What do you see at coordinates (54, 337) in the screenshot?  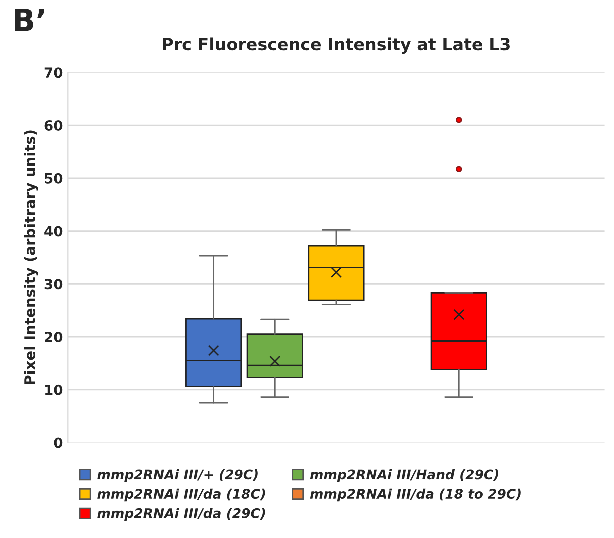 I see `y-tick-label: 20` at bounding box center [54, 337].